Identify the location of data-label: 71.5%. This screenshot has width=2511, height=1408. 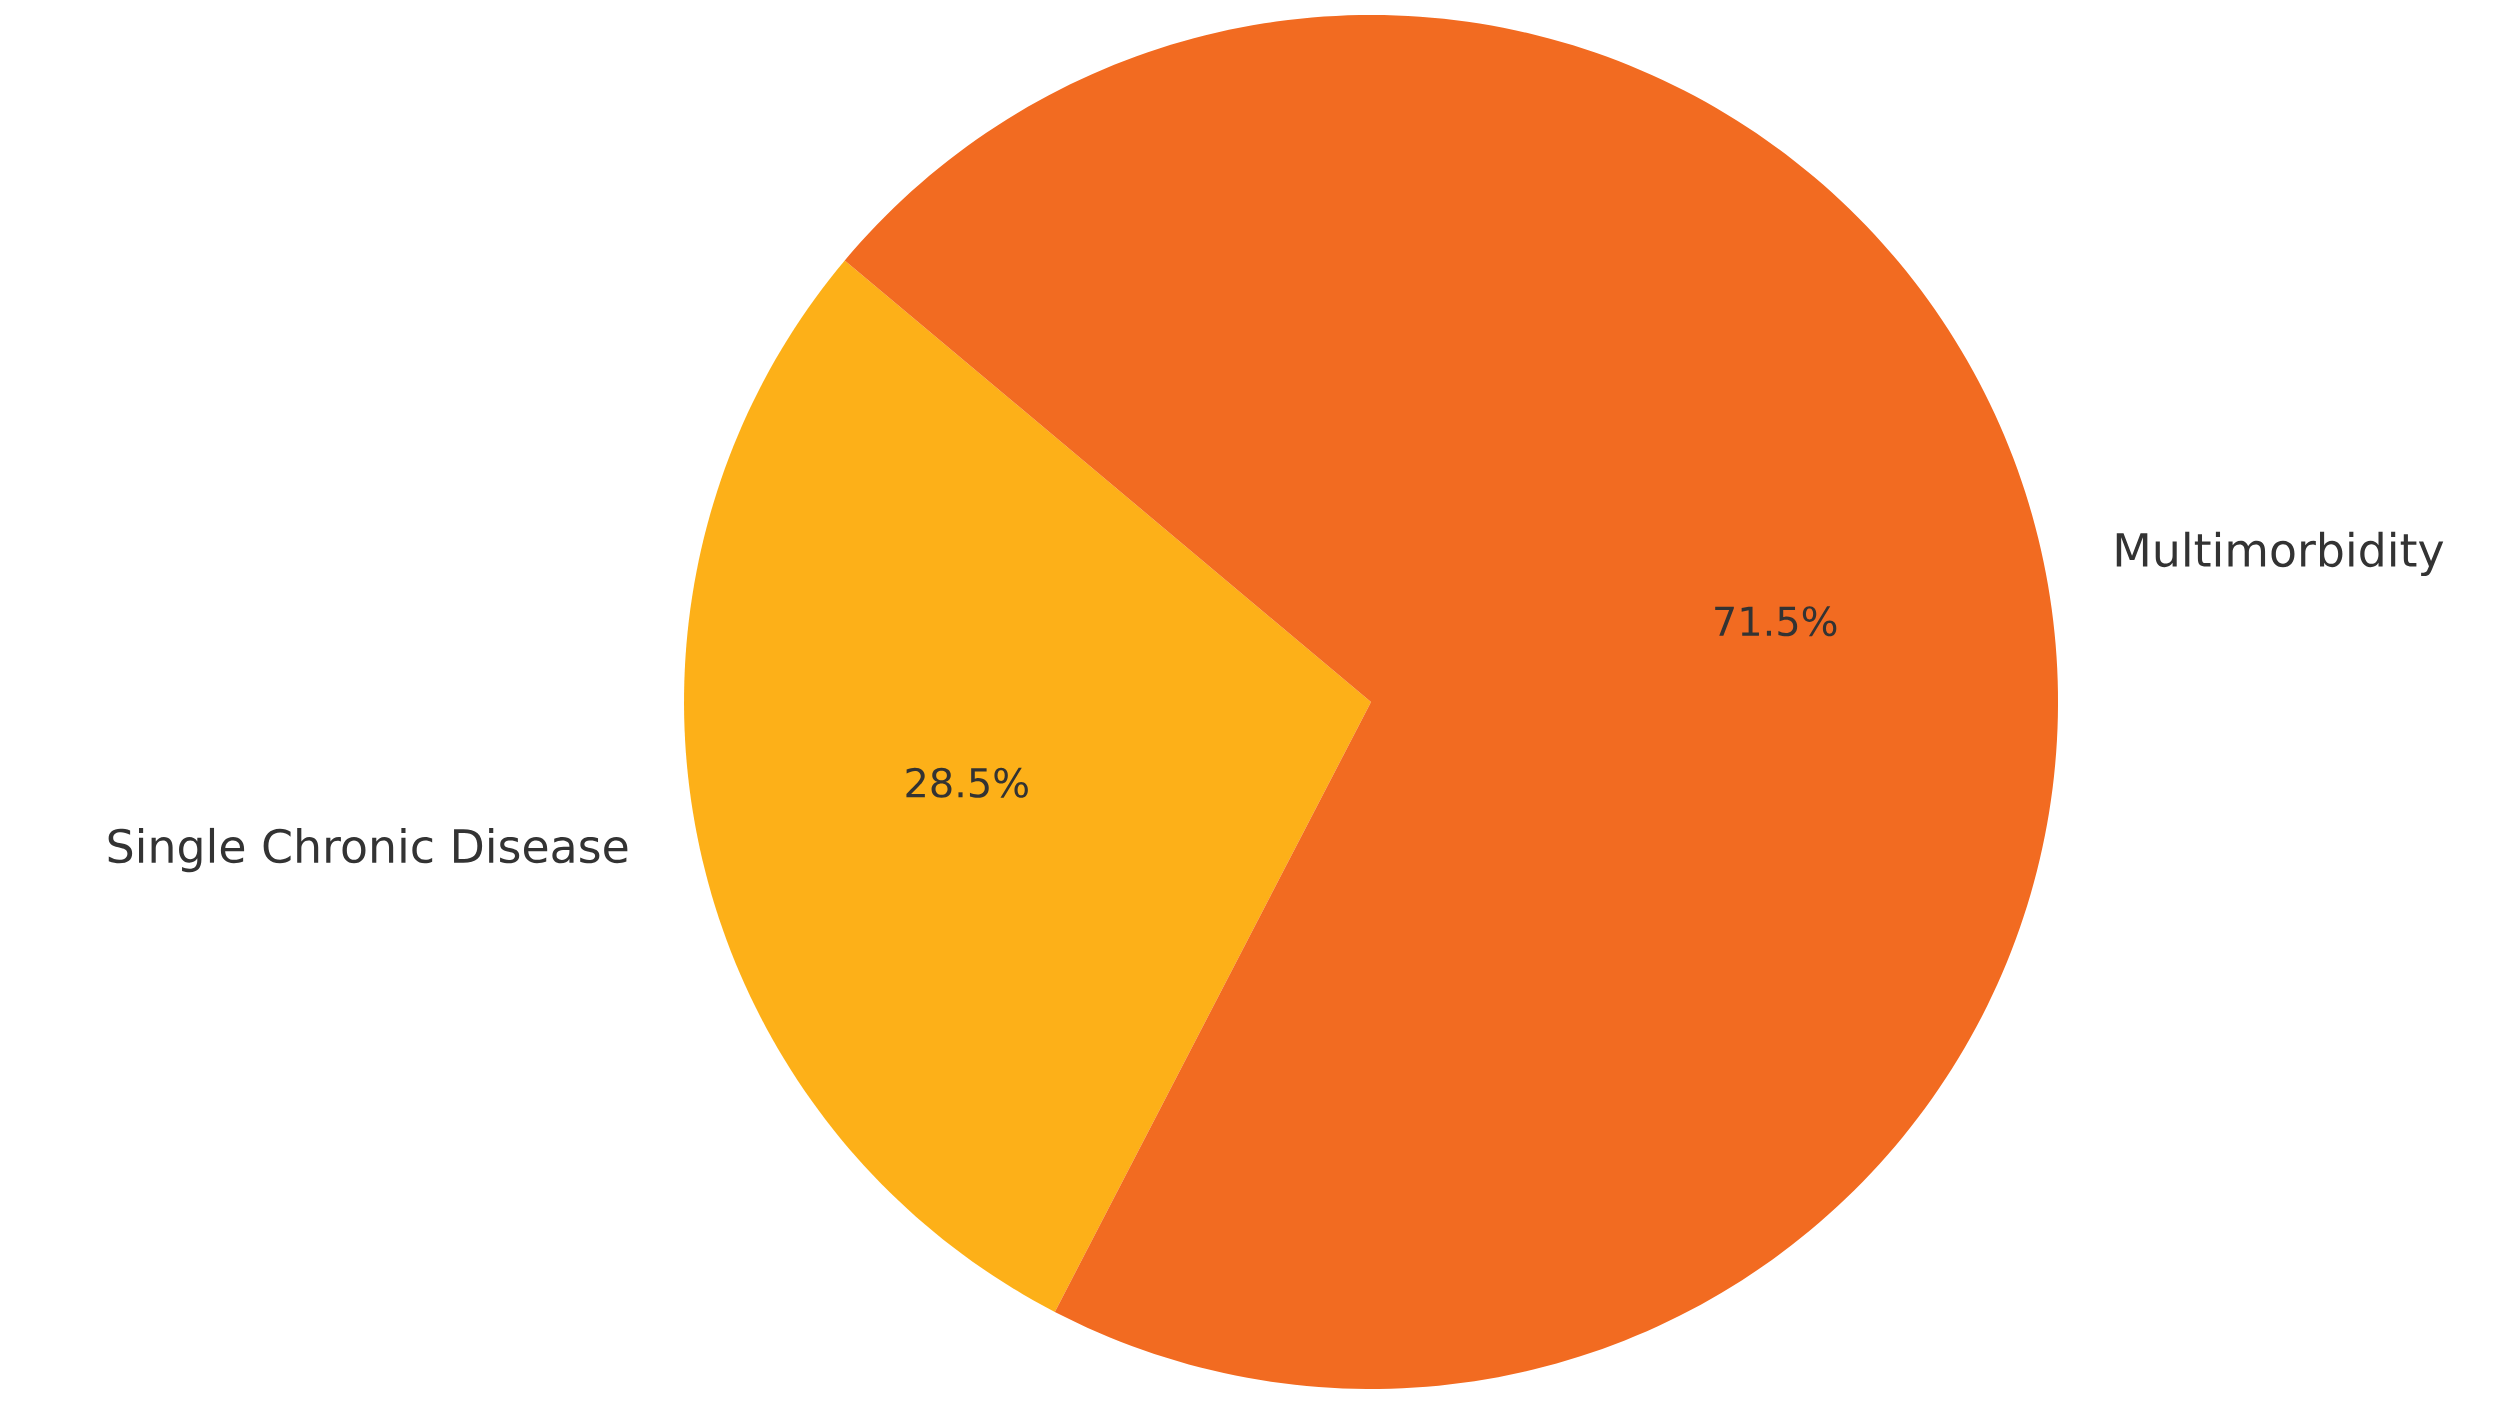
(1776, 621).